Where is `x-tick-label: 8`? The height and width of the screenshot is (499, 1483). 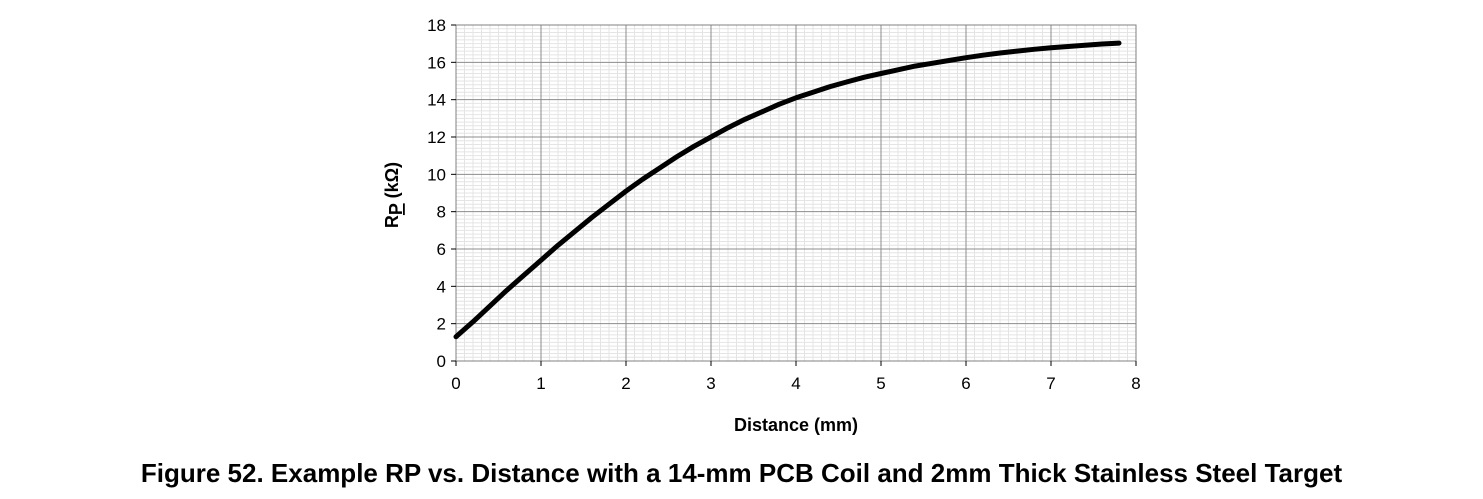 x-tick-label: 8 is located at coordinates (1135, 383).